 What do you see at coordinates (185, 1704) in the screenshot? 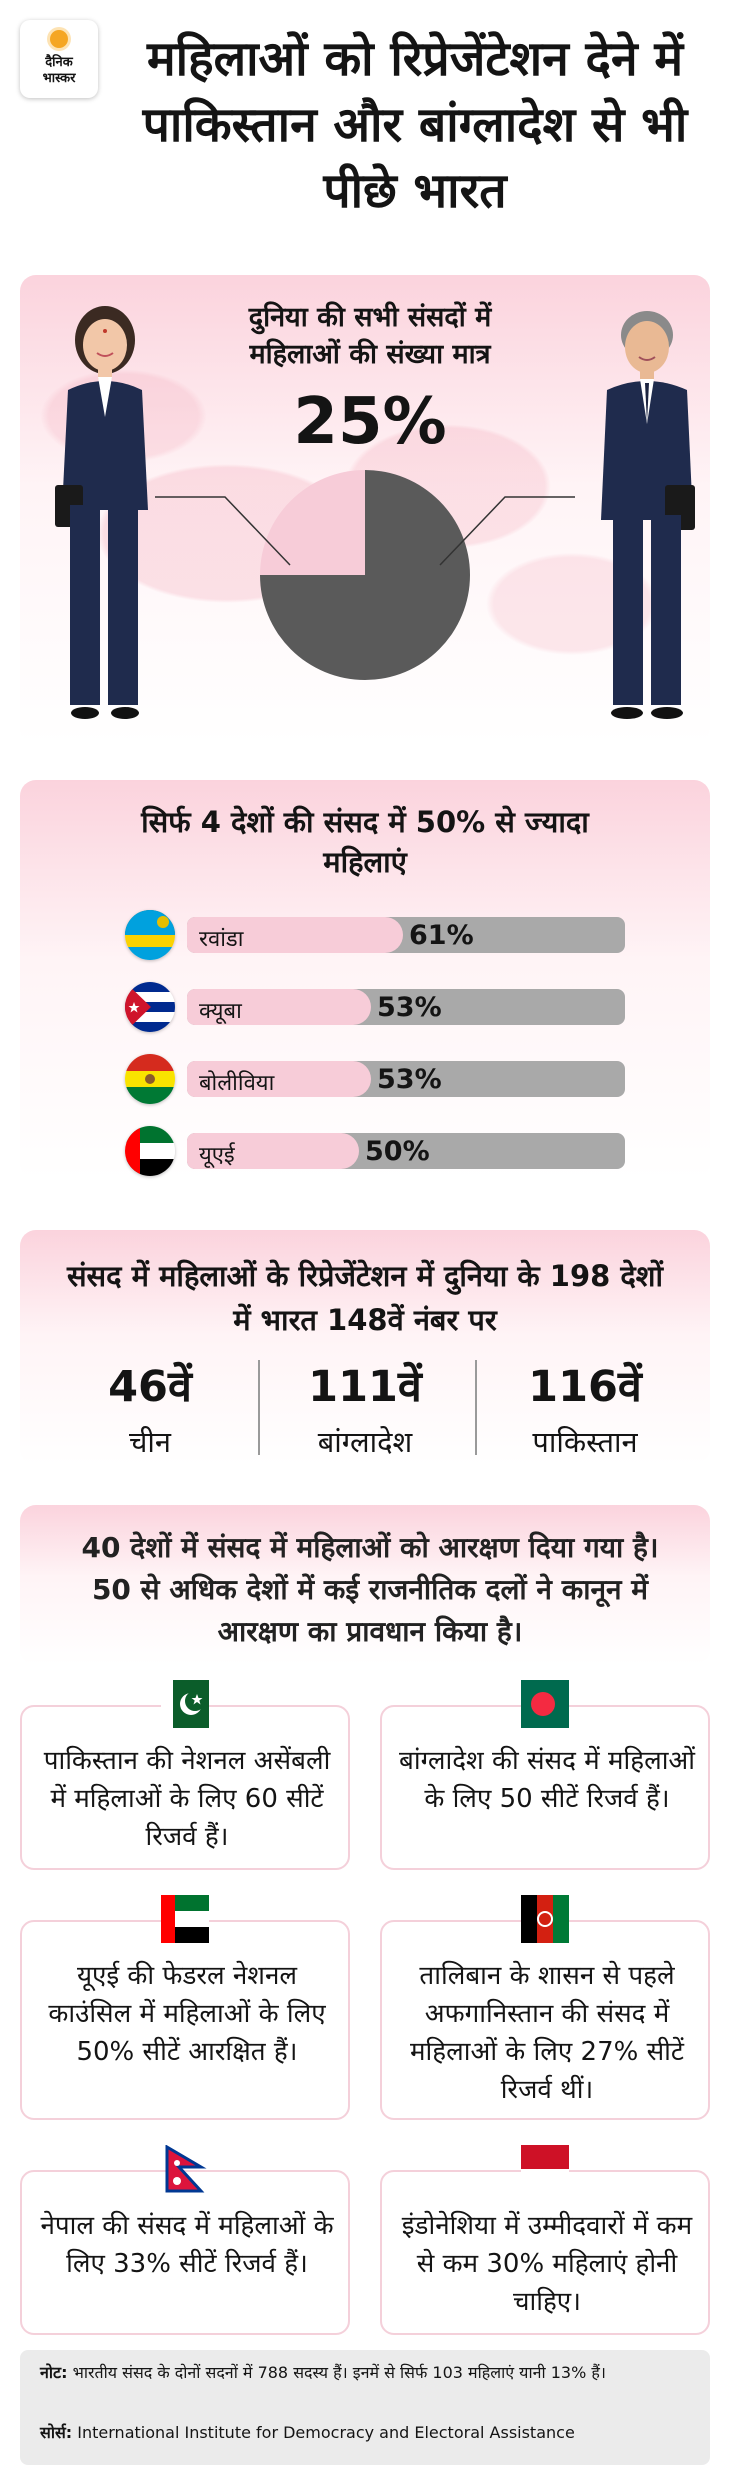
I see `pakistan-flag-icon` at bounding box center [185, 1704].